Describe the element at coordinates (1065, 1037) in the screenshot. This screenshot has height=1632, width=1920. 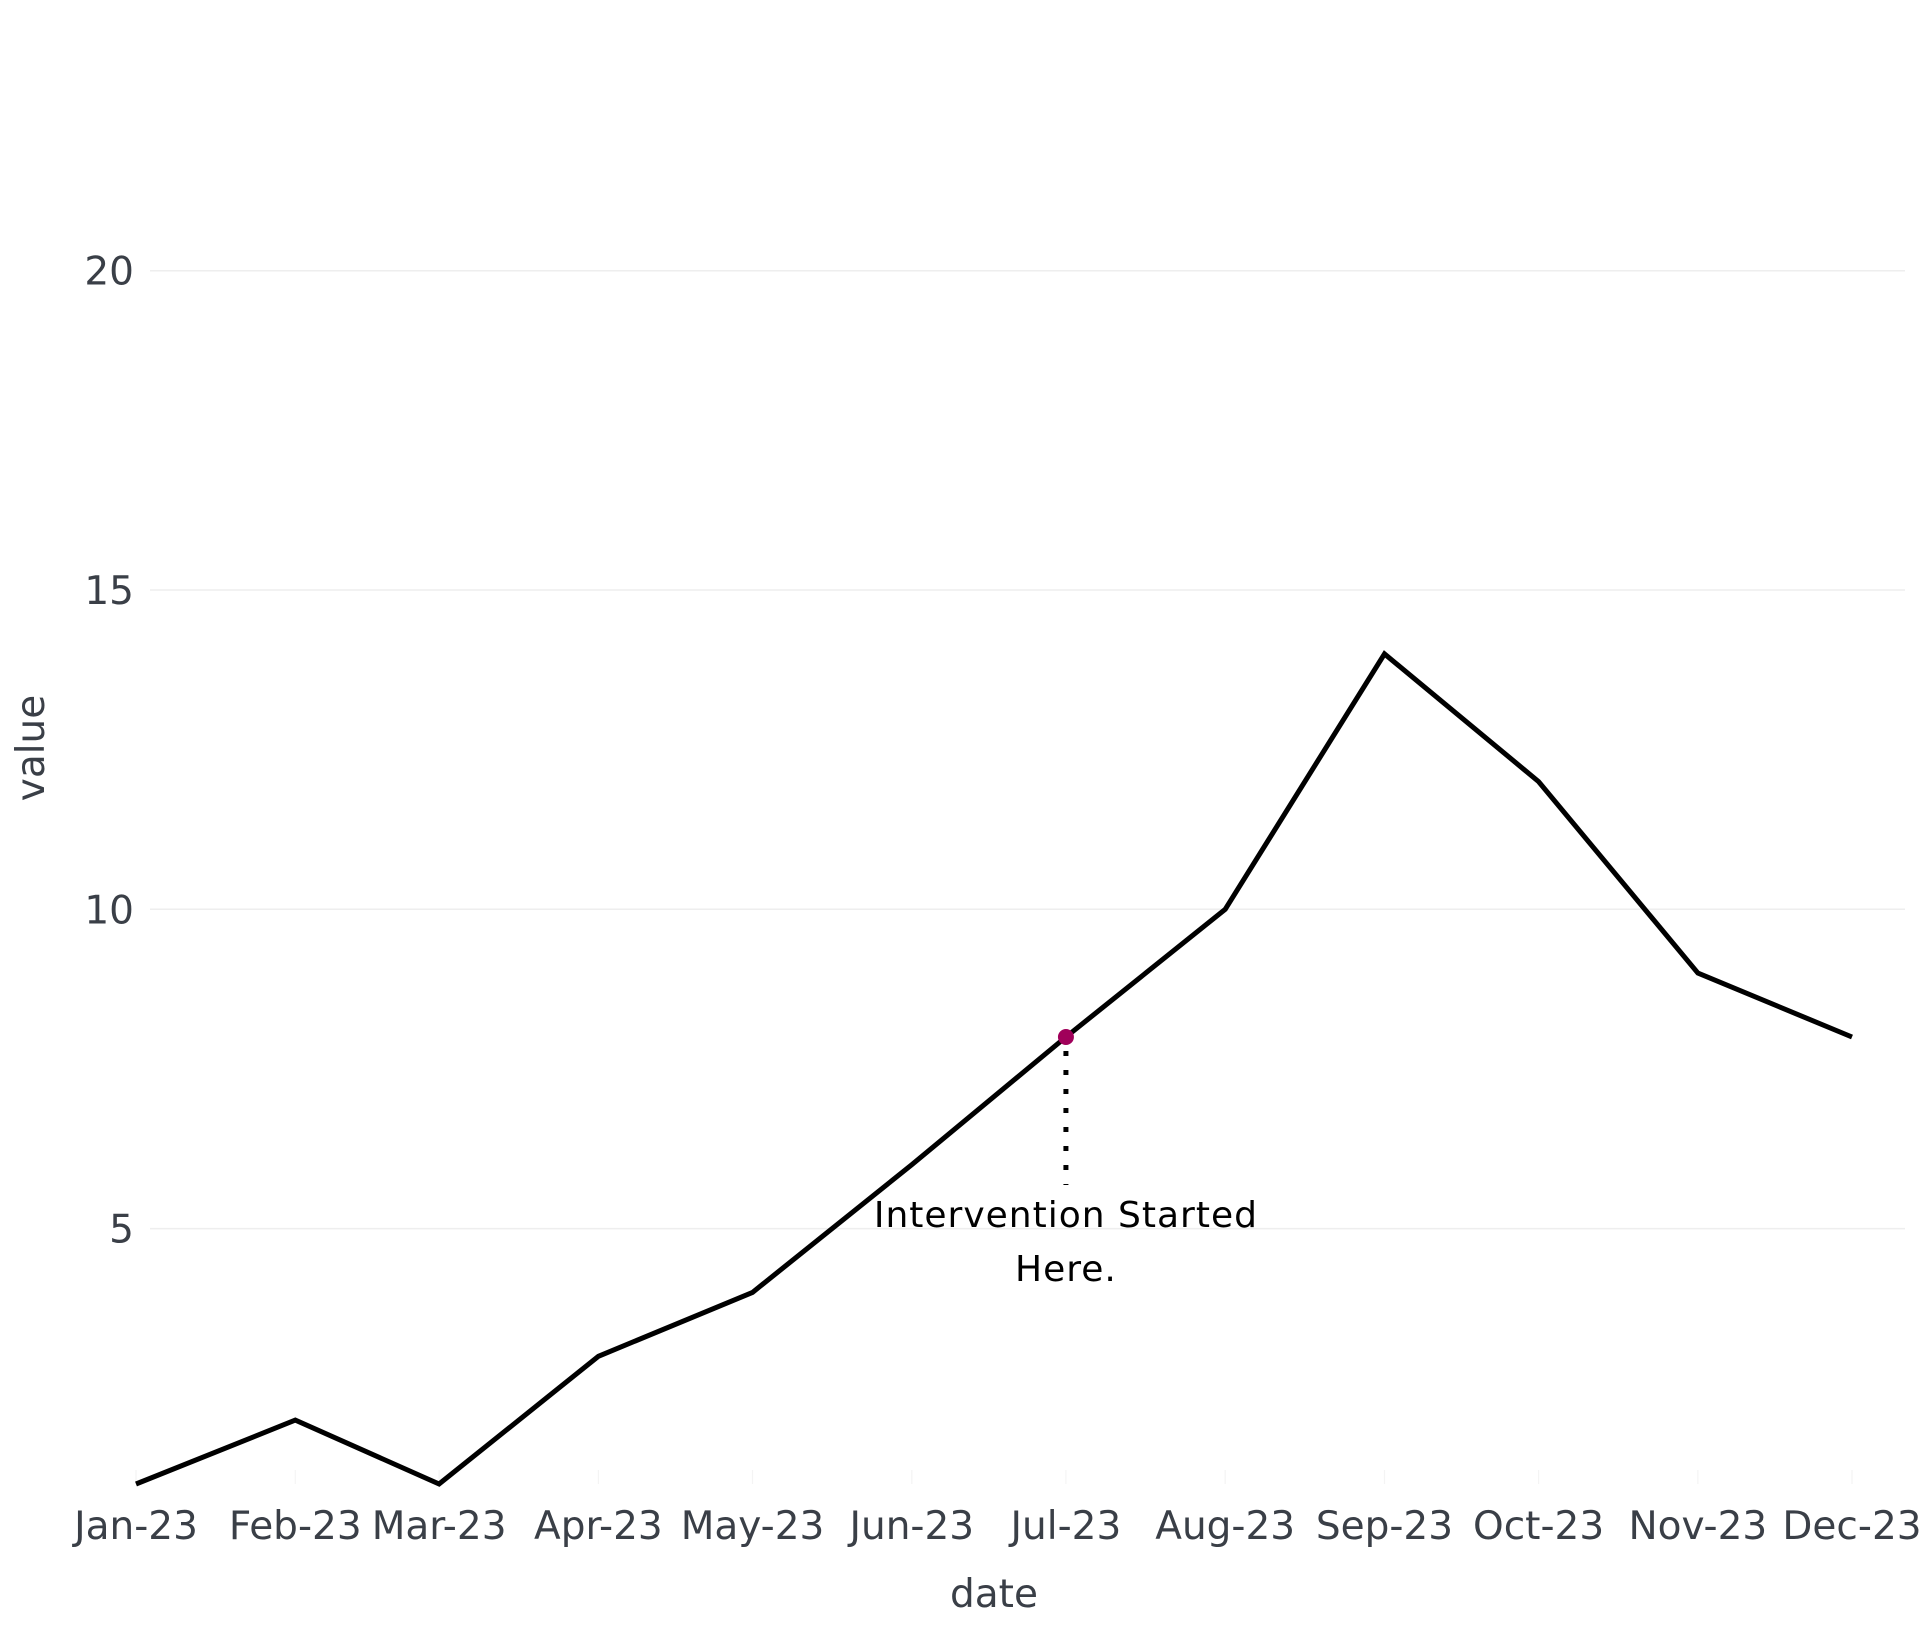
I see `annotation-marker` at that location.